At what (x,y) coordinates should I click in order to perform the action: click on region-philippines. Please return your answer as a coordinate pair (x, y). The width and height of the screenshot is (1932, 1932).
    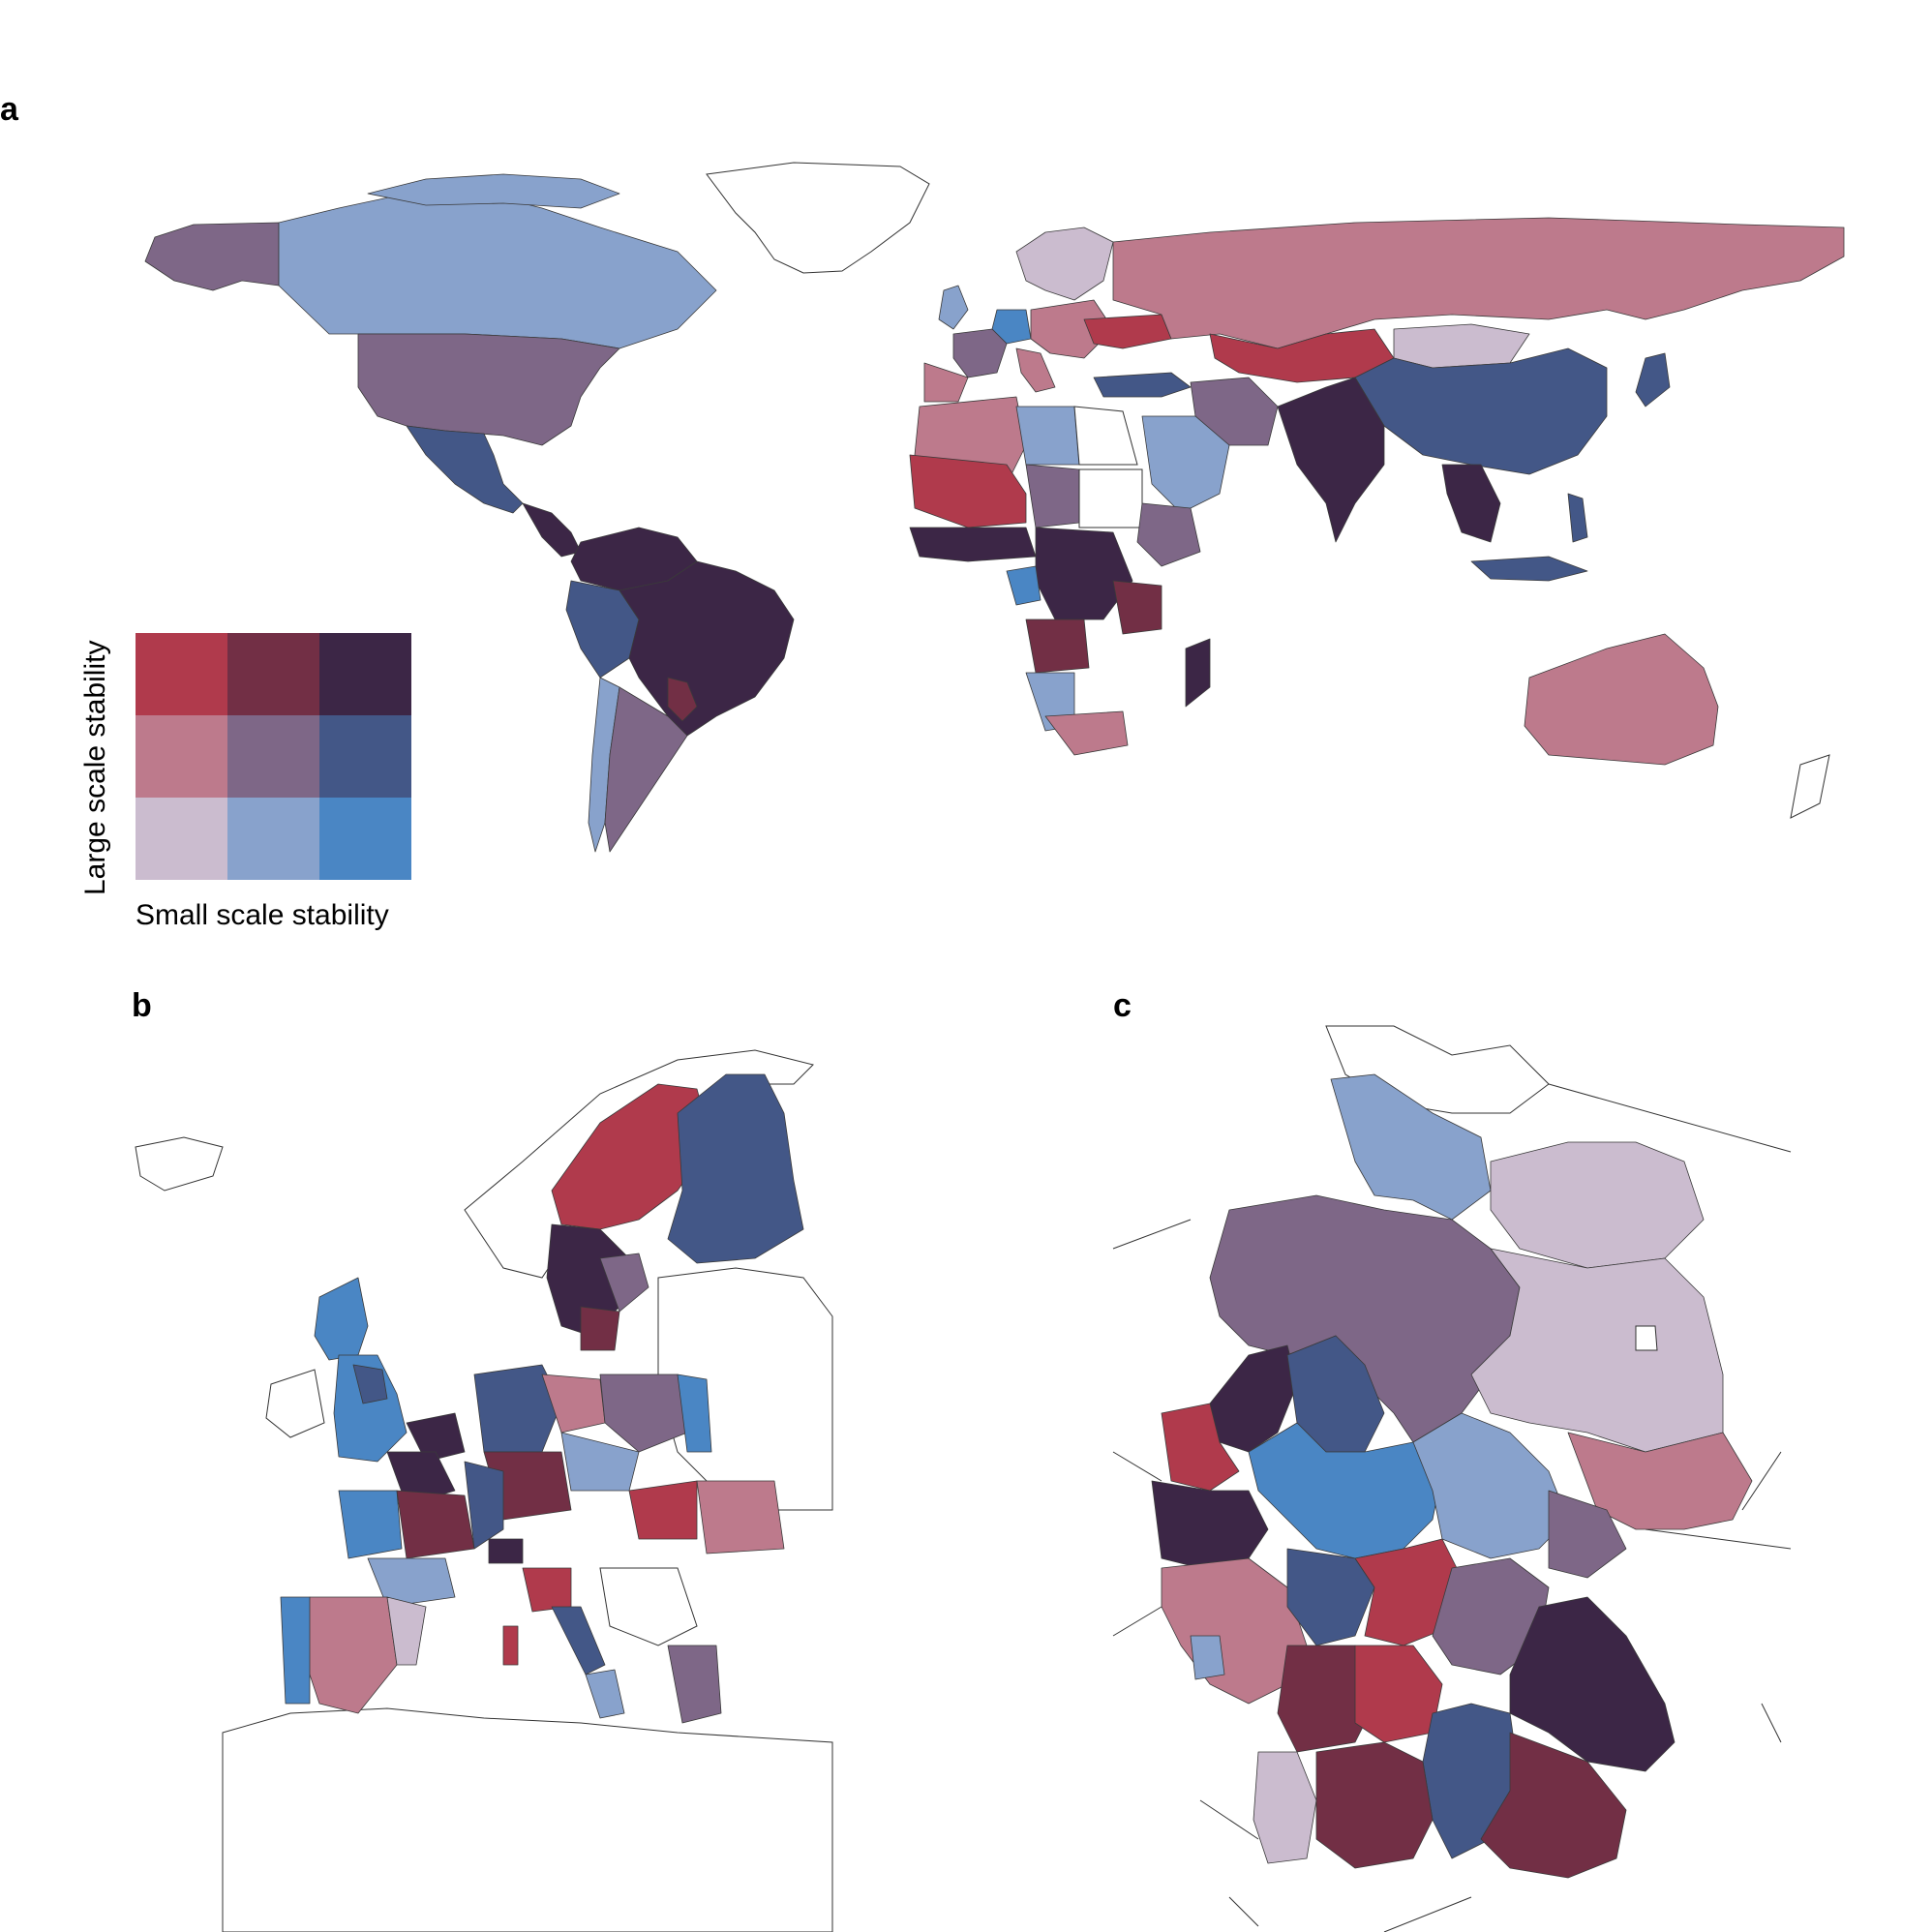
    Looking at the image, I should click on (1577, 518).